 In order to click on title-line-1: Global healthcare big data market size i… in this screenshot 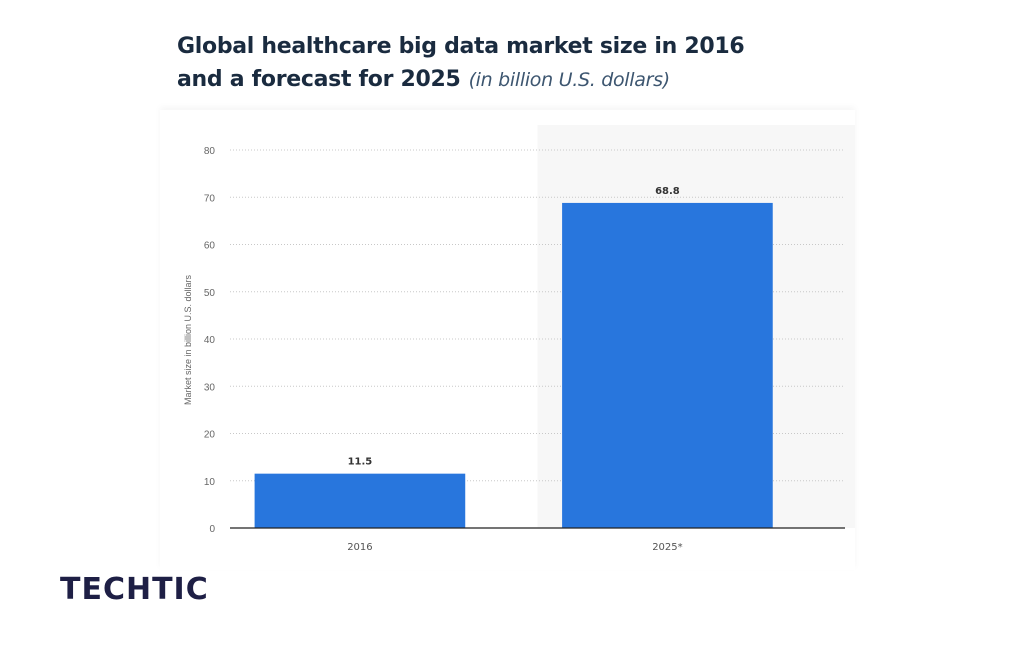, I will do `click(461, 46)`.